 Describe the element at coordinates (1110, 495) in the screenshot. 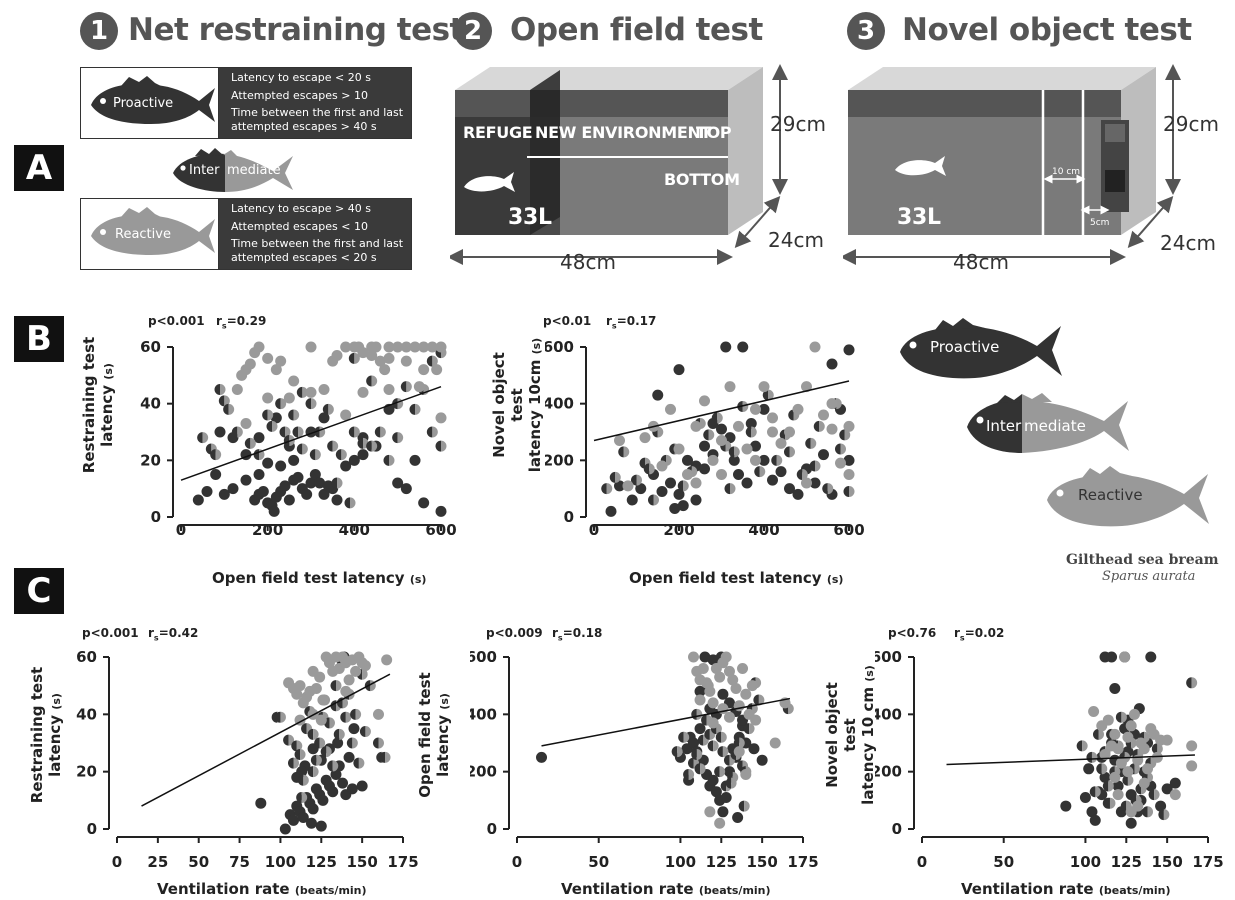

I see `legend-reactive-label: Reactive` at that location.